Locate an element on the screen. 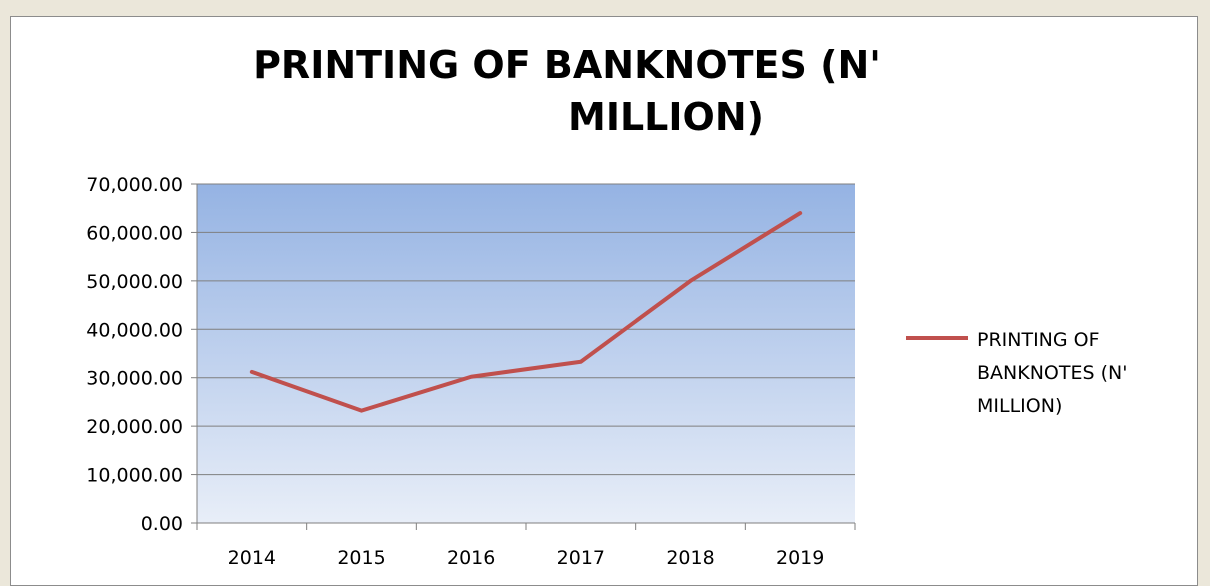 Image resolution: width=1210 pixels, height=586 pixels. y-tick-label: 50,000.00 is located at coordinates (134, 282).